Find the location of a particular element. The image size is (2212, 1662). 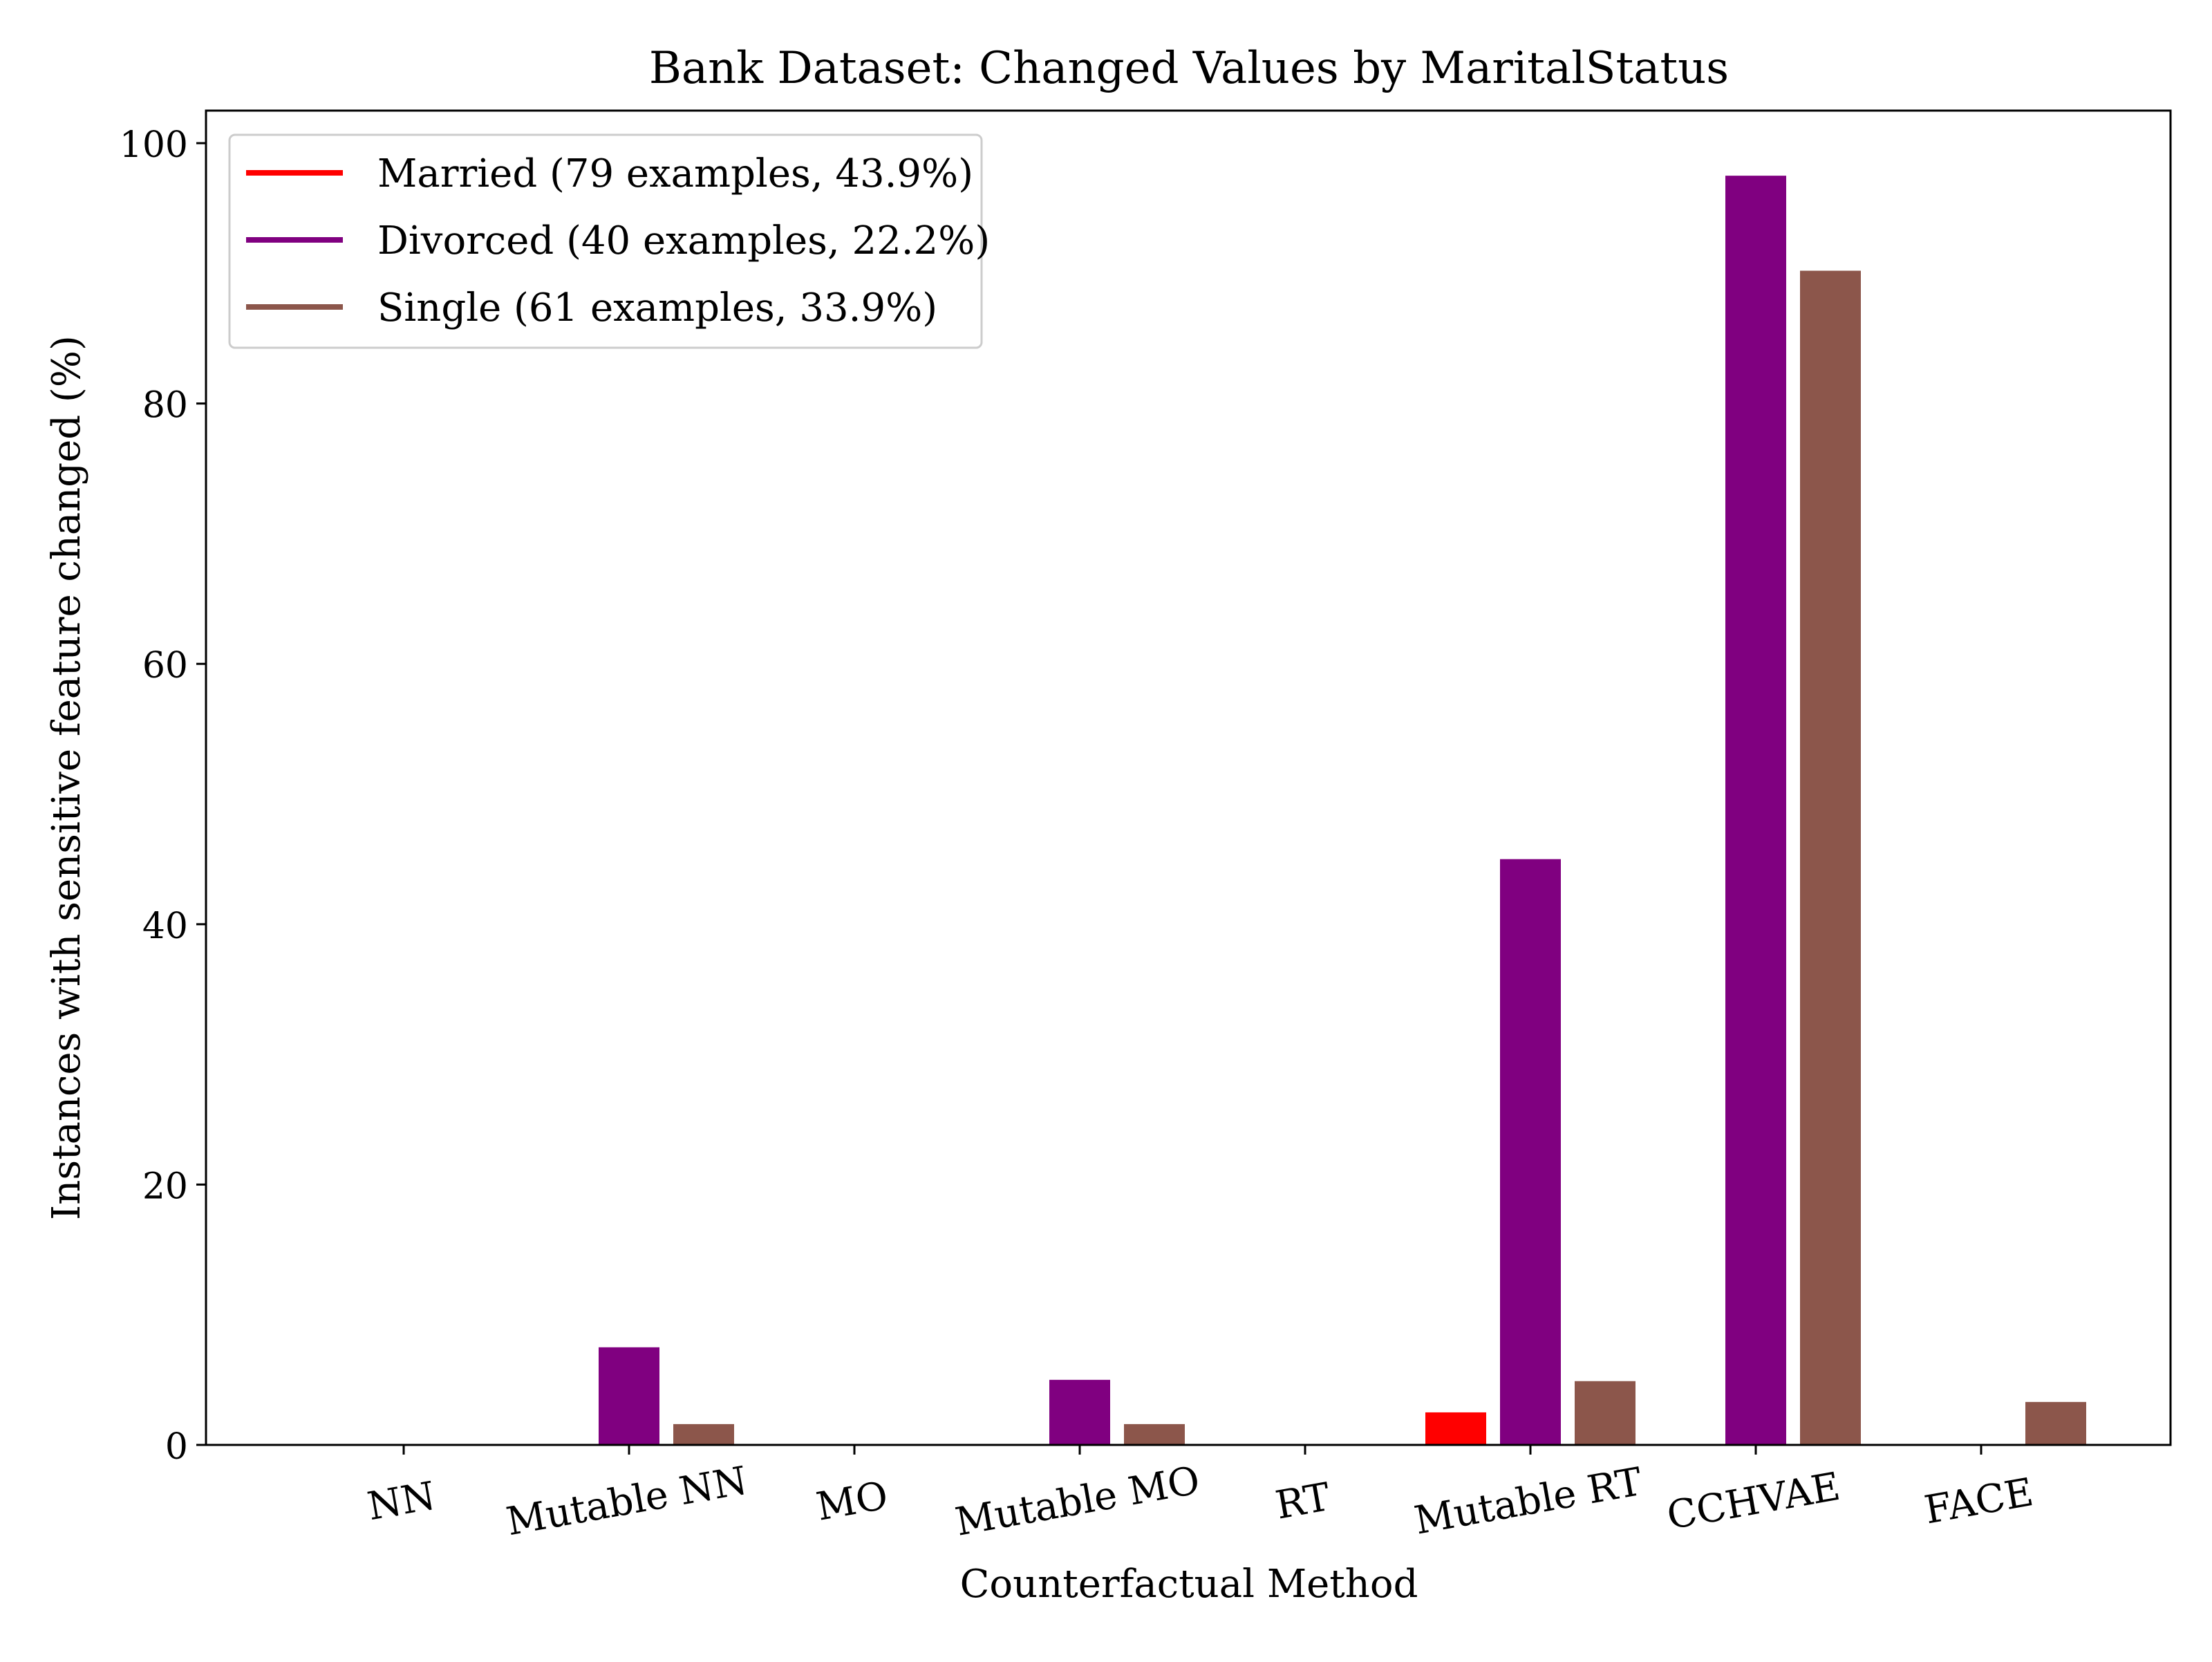

bar-s0-c5 is located at coordinates (1455, 1429).